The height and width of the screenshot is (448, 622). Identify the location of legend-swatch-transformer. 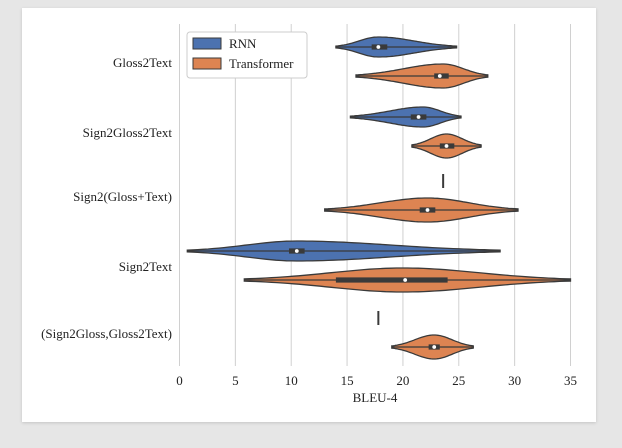
(207, 63).